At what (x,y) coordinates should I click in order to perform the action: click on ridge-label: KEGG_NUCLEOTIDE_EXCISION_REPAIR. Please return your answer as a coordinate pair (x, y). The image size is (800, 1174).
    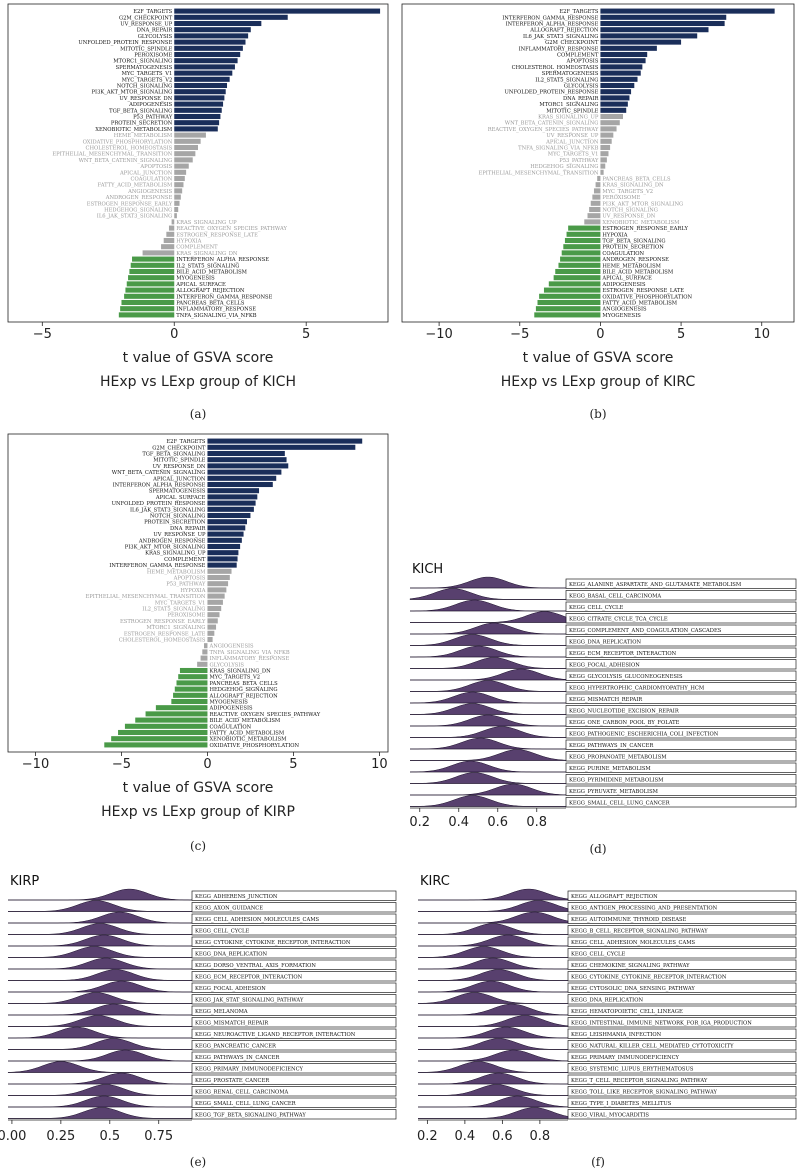
    Looking at the image, I should click on (624, 711).